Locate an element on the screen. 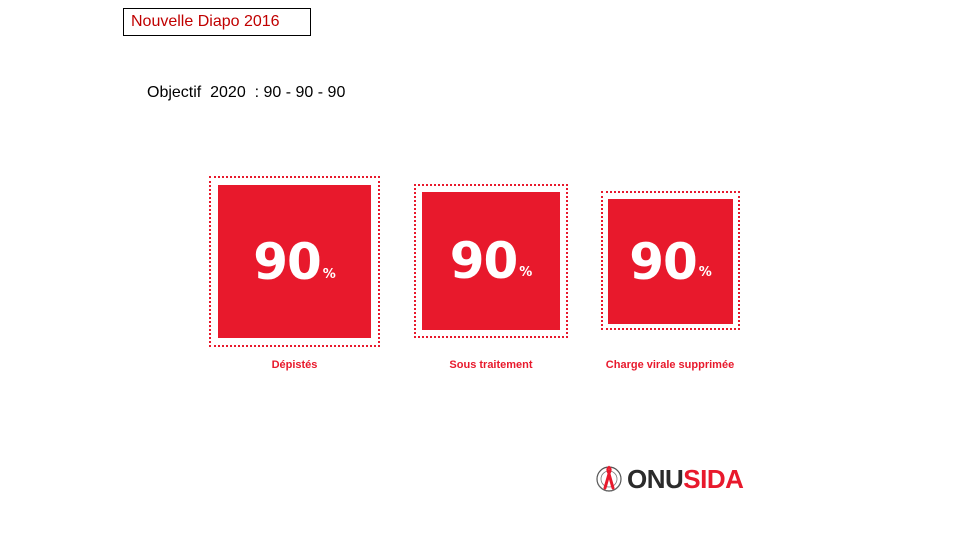  target-square-1: 90 % is located at coordinates (294, 261).